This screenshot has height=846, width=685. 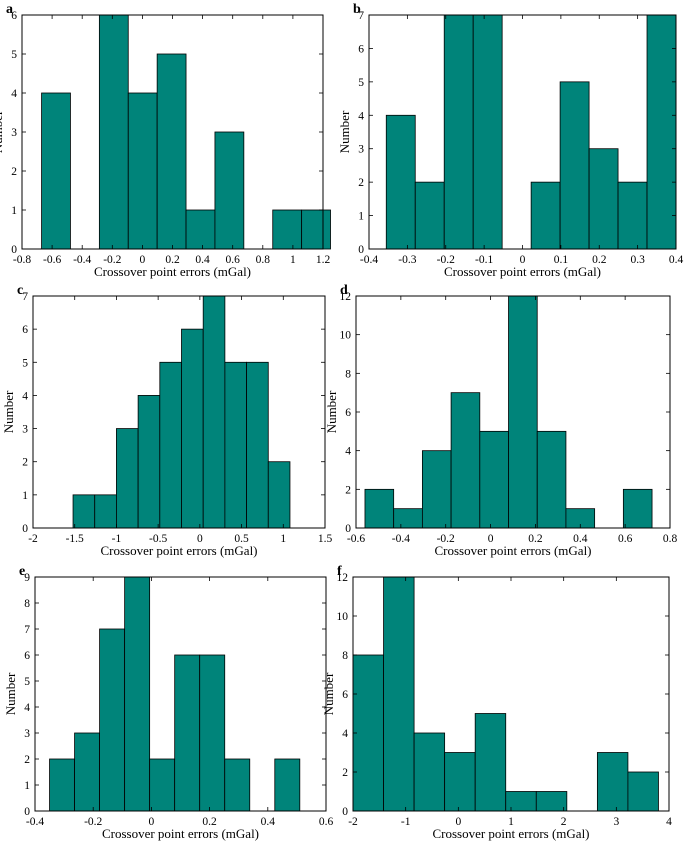 What do you see at coordinates (20, 290) in the screenshot?
I see `panel-label: c` at bounding box center [20, 290].